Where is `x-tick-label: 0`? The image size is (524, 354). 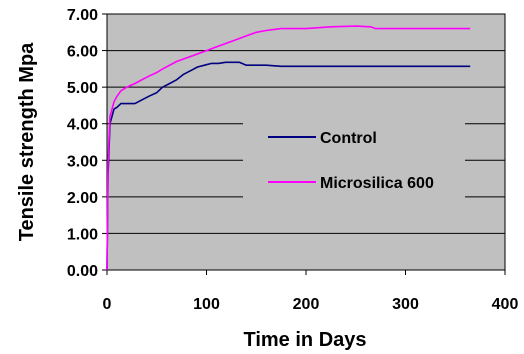 x-tick-label: 0 is located at coordinates (107, 304).